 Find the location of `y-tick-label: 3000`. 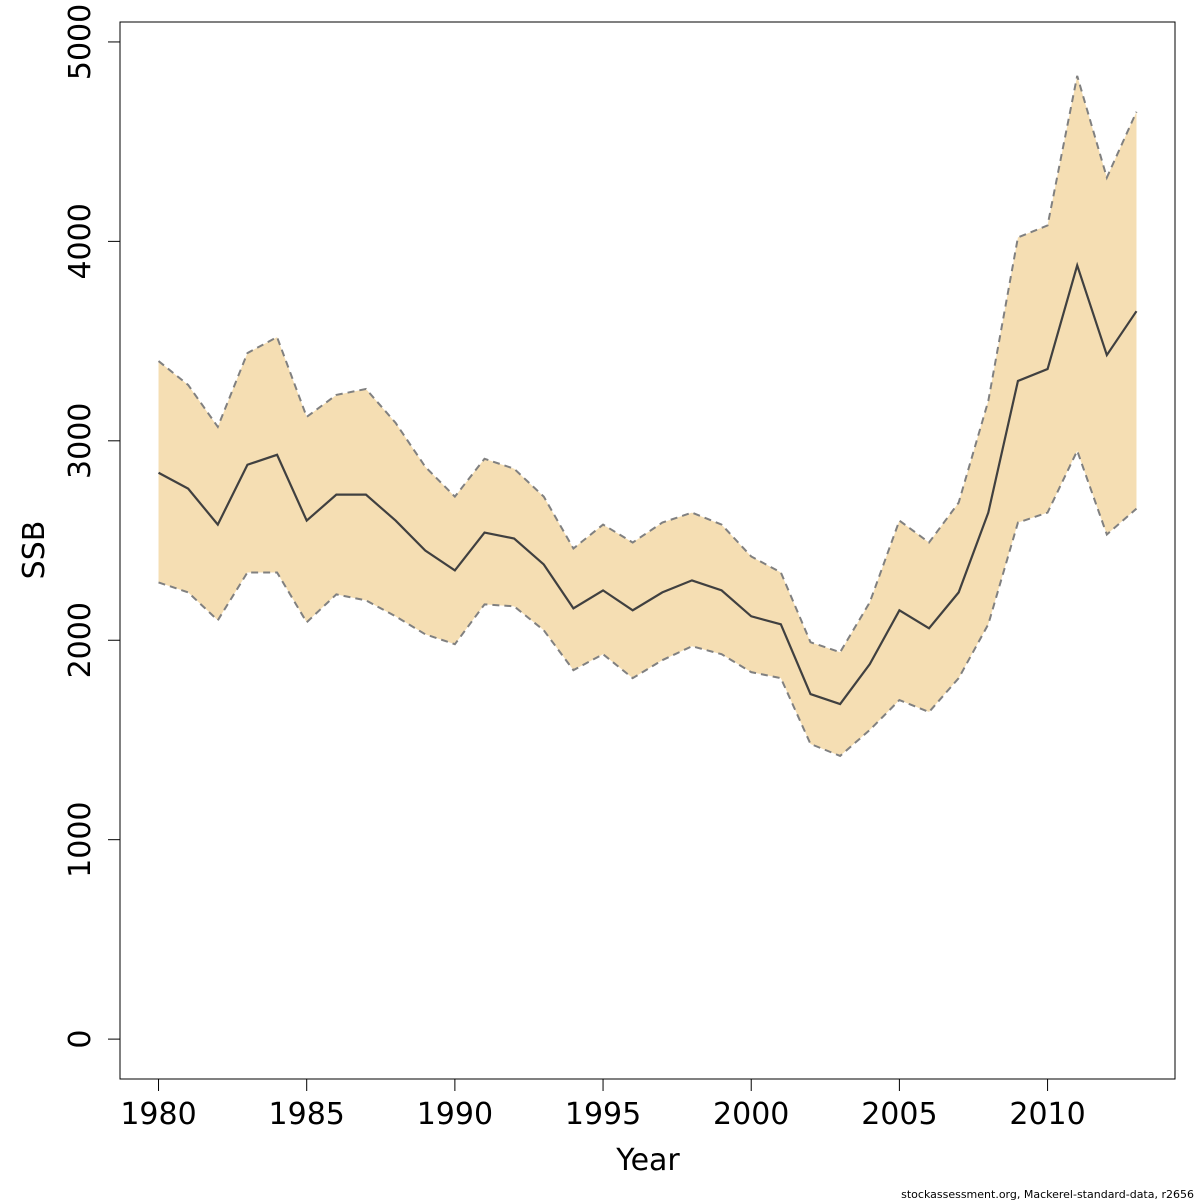

y-tick-label: 3000 is located at coordinates (80, 441).